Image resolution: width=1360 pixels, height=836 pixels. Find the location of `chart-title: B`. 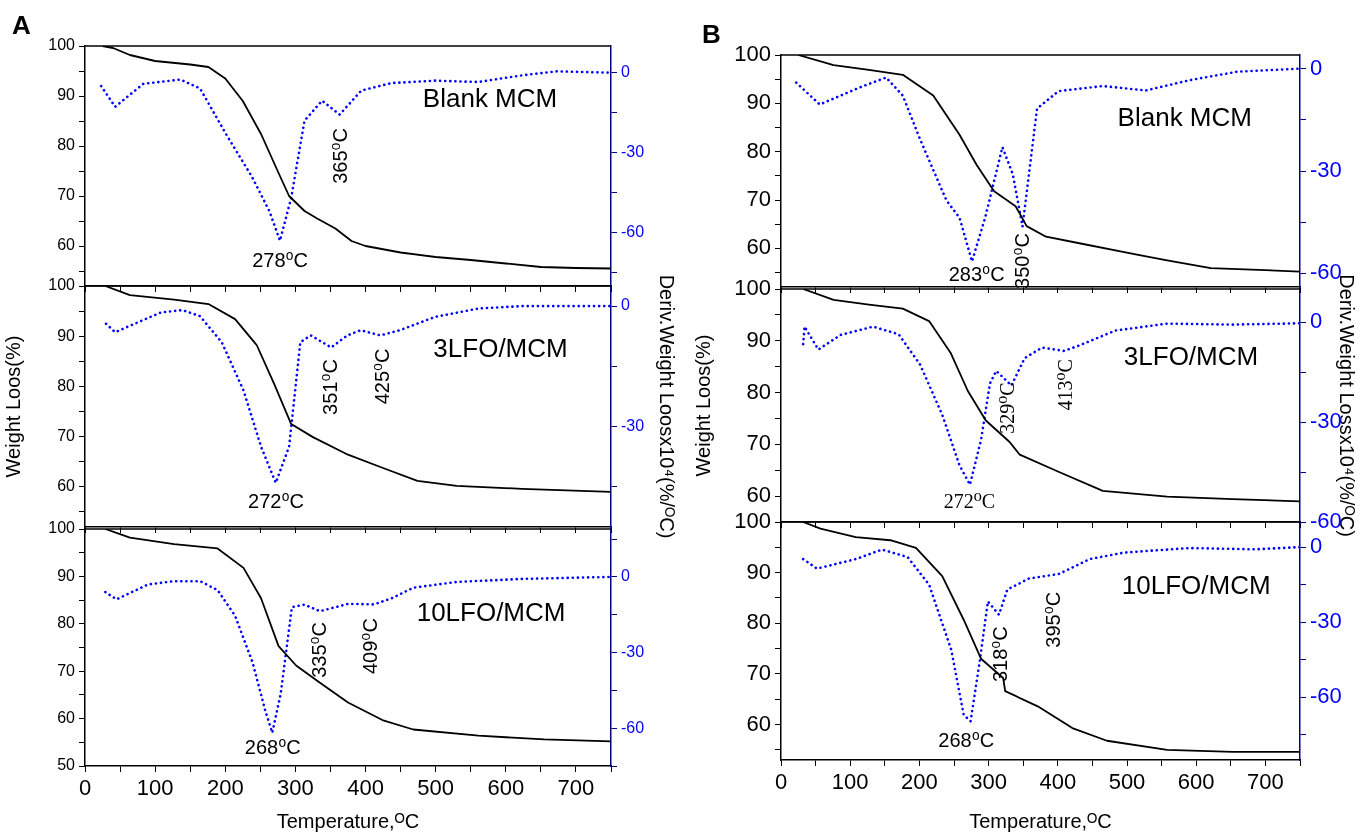

chart-title: B is located at coordinates (711, 34).